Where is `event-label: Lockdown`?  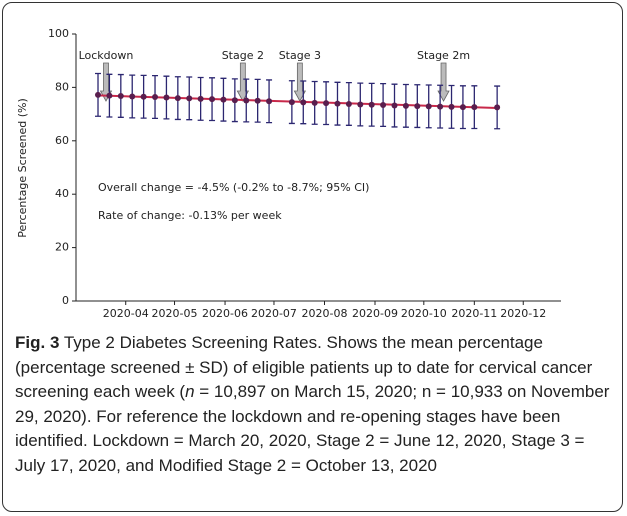
event-label: Lockdown is located at coordinates (106, 55).